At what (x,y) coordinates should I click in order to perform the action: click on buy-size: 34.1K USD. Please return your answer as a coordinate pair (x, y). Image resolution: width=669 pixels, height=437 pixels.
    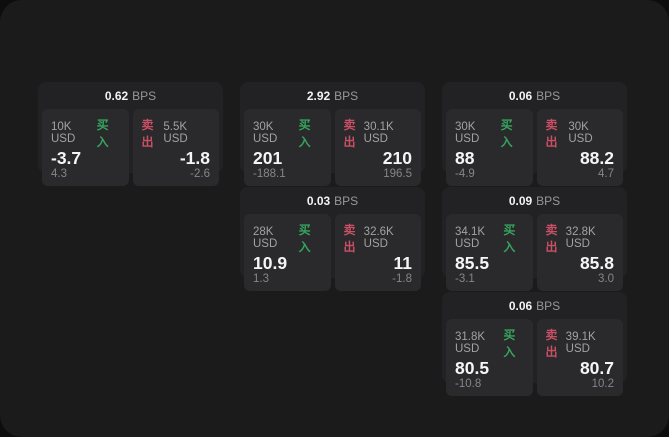
    Looking at the image, I should click on (470, 238).